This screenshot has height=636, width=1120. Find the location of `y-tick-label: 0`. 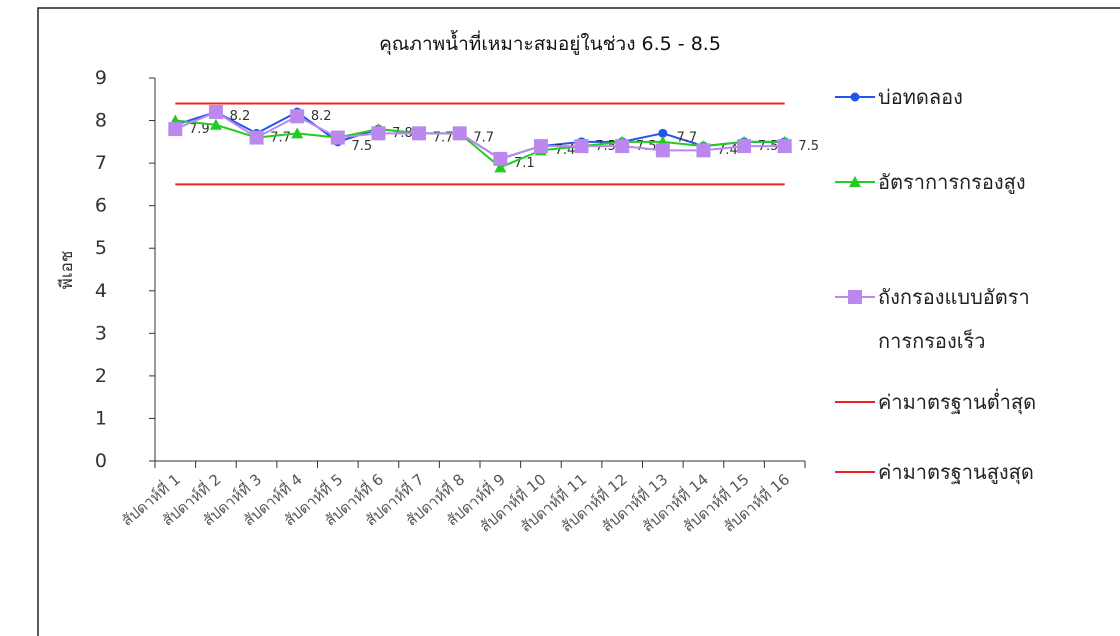

y-tick-label: 0 is located at coordinates (101, 461).